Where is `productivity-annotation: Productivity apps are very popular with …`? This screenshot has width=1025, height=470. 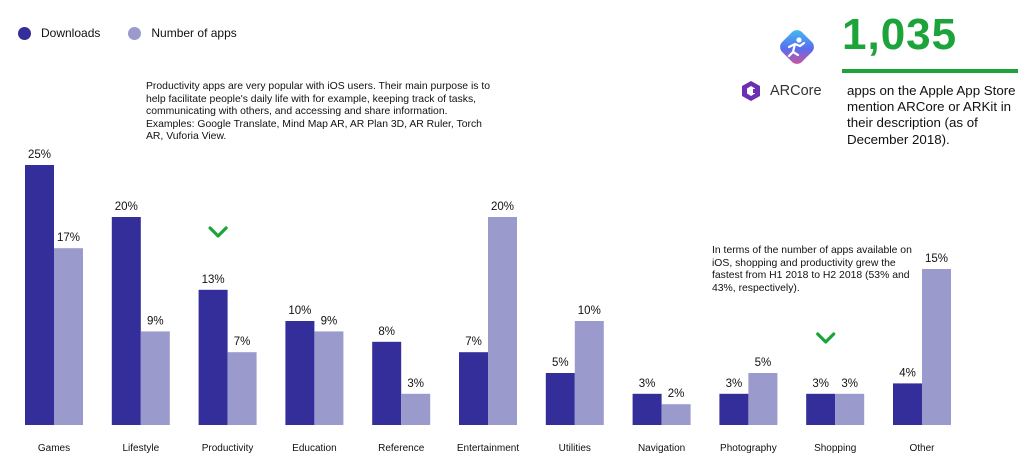
productivity-annotation: Productivity apps are very popular with … is located at coordinates (323, 112).